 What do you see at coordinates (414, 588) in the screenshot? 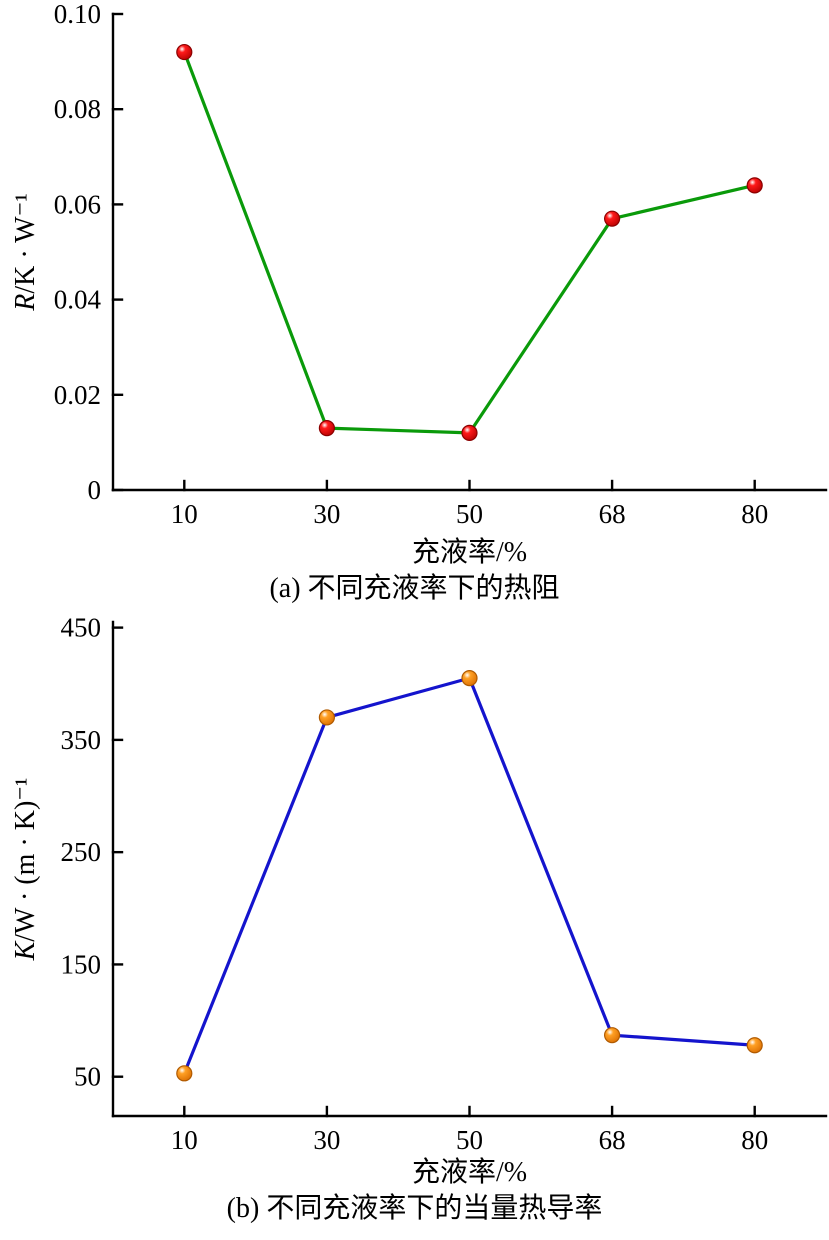
I see `chart-a-caption: (a) 不同充液率下的热阻` at bounding box center [414, 588].